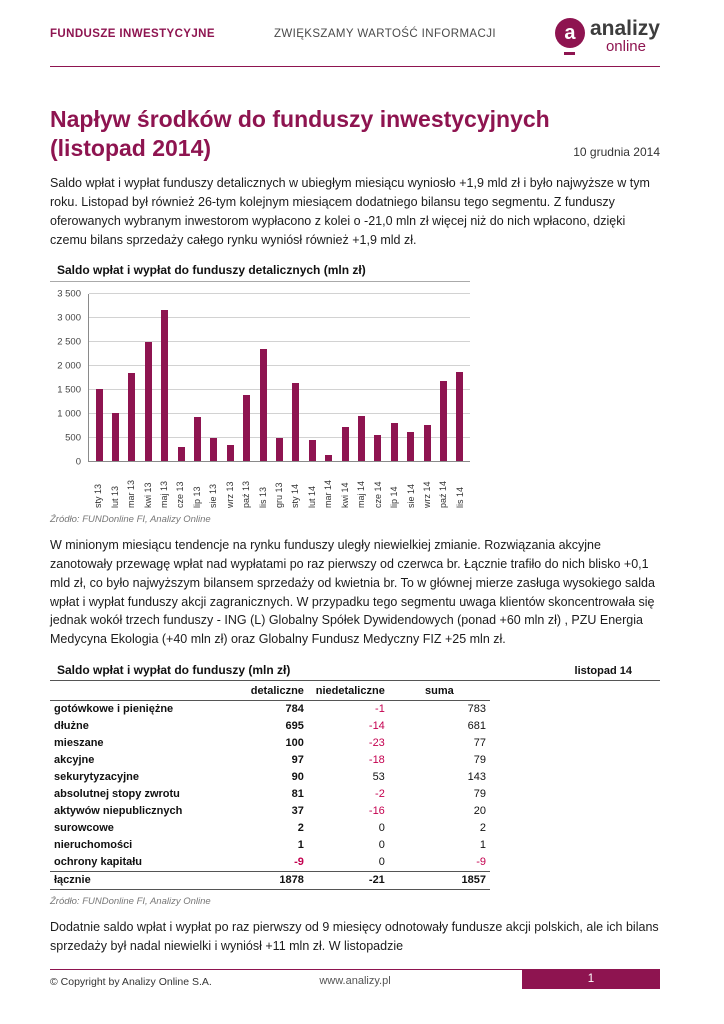 The width and height of the screenshot is (724, 1024). Describe the element at coordinates (147, 487) in the screenshot. I see `x-label-cell: kwi 13` at that location.